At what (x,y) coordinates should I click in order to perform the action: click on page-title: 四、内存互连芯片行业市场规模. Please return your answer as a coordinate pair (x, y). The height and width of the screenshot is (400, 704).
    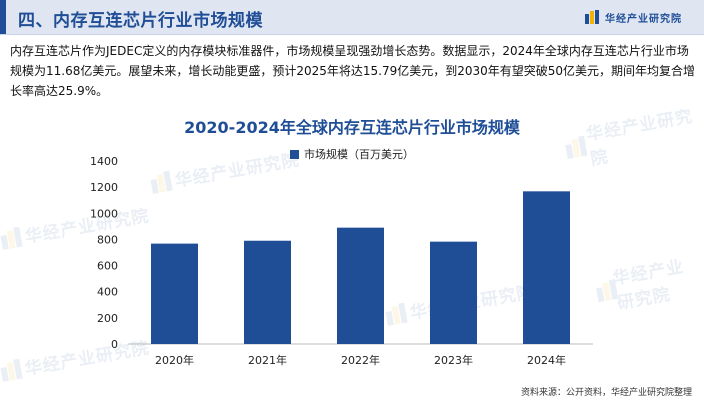
    Looking at the image, I should click on (140, 21).